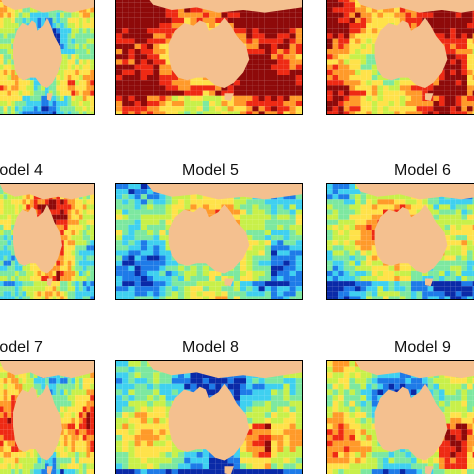 The height and width of the screenshot is (474, 474). Describe the element at coordinates (210, 347) in the screenshot. I see `panel-title-model-8: Model 8` at that location.